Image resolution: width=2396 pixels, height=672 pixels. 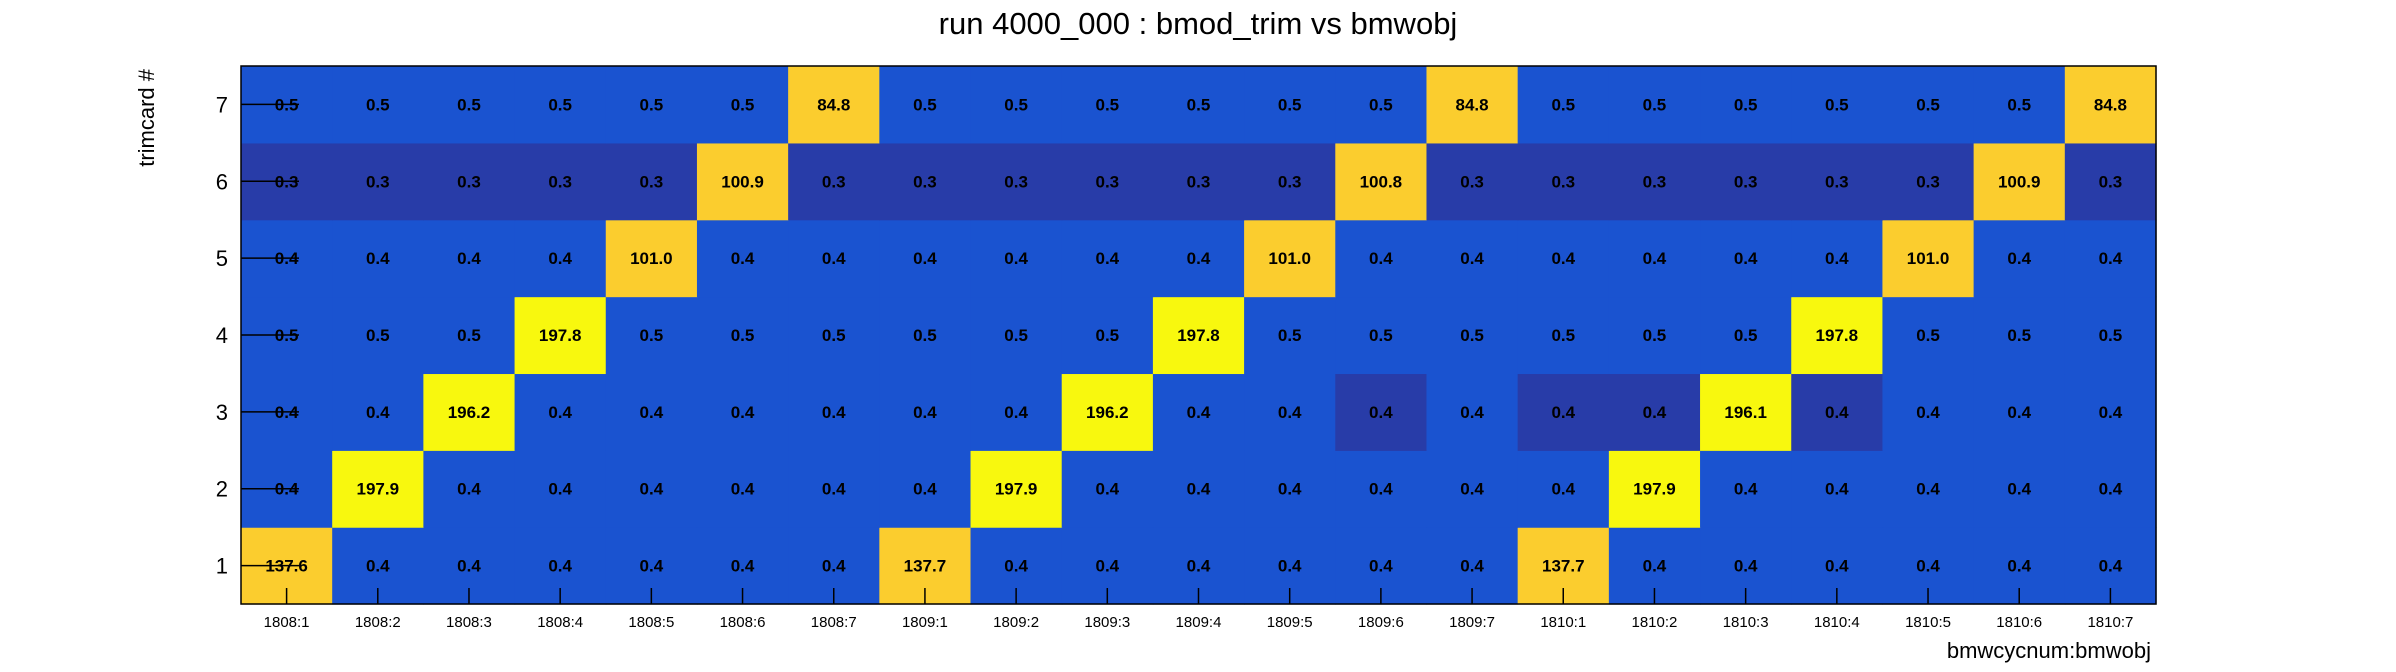 I want to click on x-tick-label: 1810:4, so click(x=1837, y=622).